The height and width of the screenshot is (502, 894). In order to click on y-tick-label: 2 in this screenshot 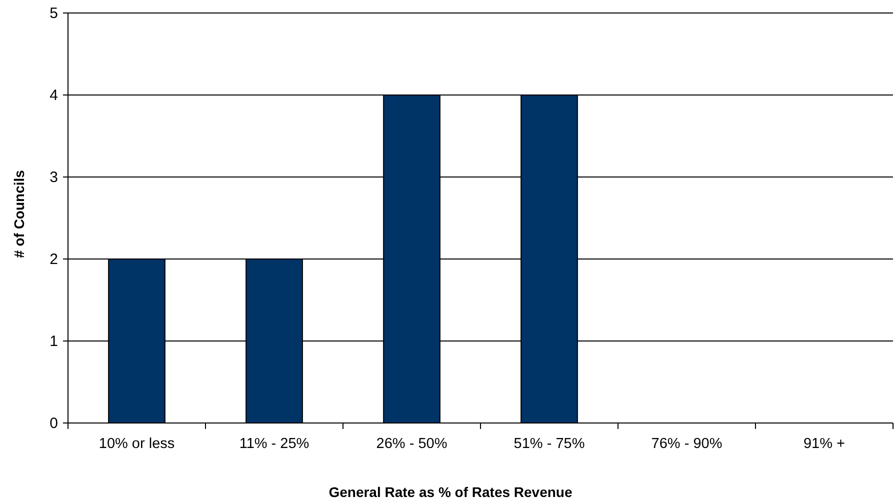, I will do `click(54, 259)`.